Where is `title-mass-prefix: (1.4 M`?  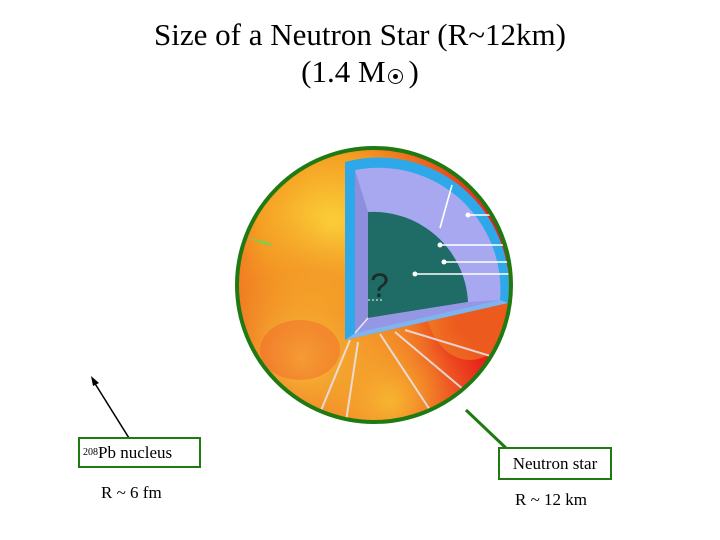
title-mass-prefix: (1.4 M is located at coordinates (343, 71).